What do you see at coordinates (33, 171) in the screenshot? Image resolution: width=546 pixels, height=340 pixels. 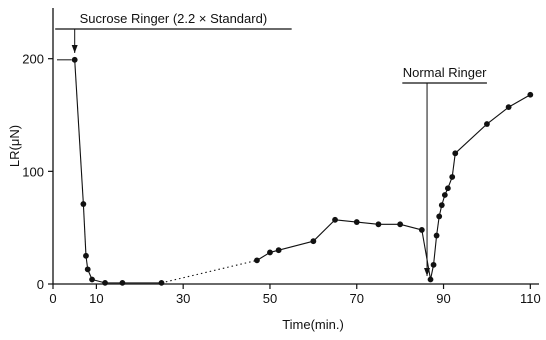 I see `y-tick-label: 100` at bounding box center [33, 171].